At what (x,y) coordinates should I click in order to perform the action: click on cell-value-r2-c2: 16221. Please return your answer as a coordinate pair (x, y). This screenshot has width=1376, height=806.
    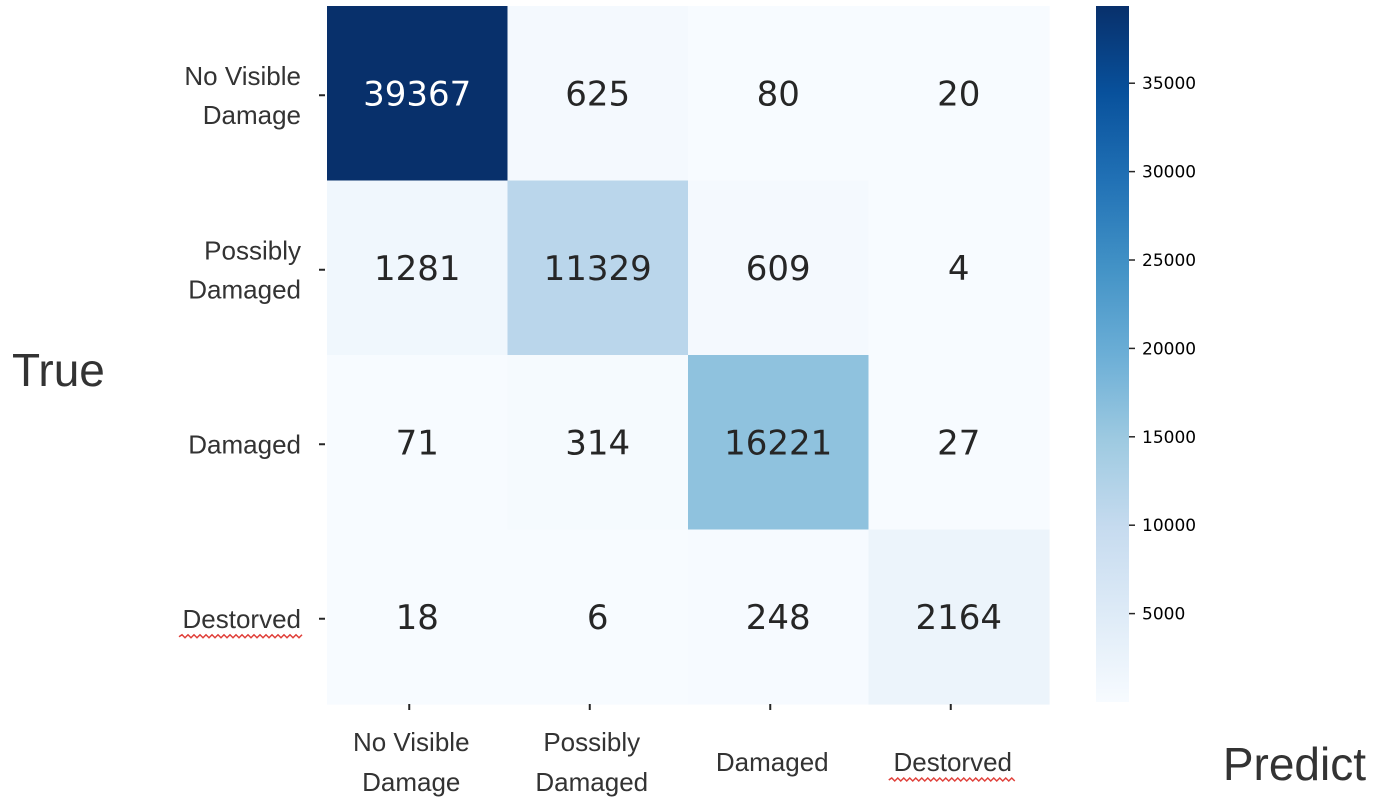
    Looking at the image, I should click on (778, 443).